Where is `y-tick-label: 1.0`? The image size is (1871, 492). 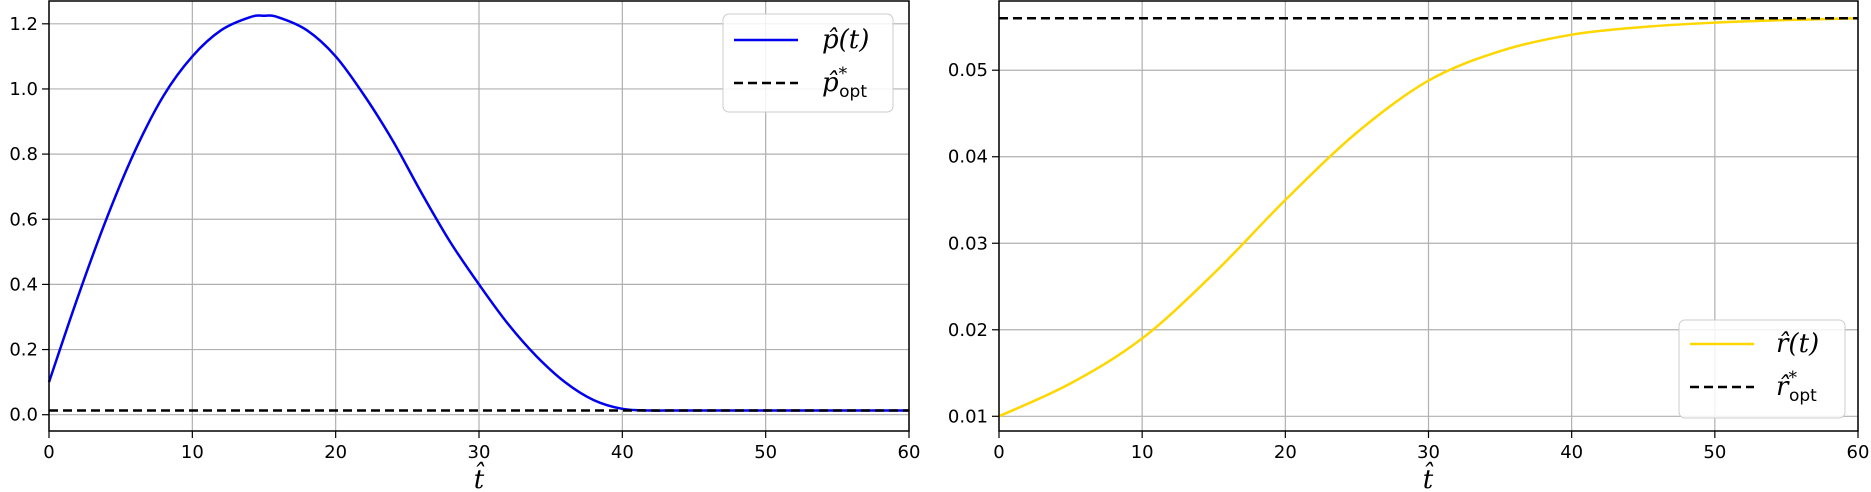
y-tick-label: 1.0 is located at coordinates (23, 89).